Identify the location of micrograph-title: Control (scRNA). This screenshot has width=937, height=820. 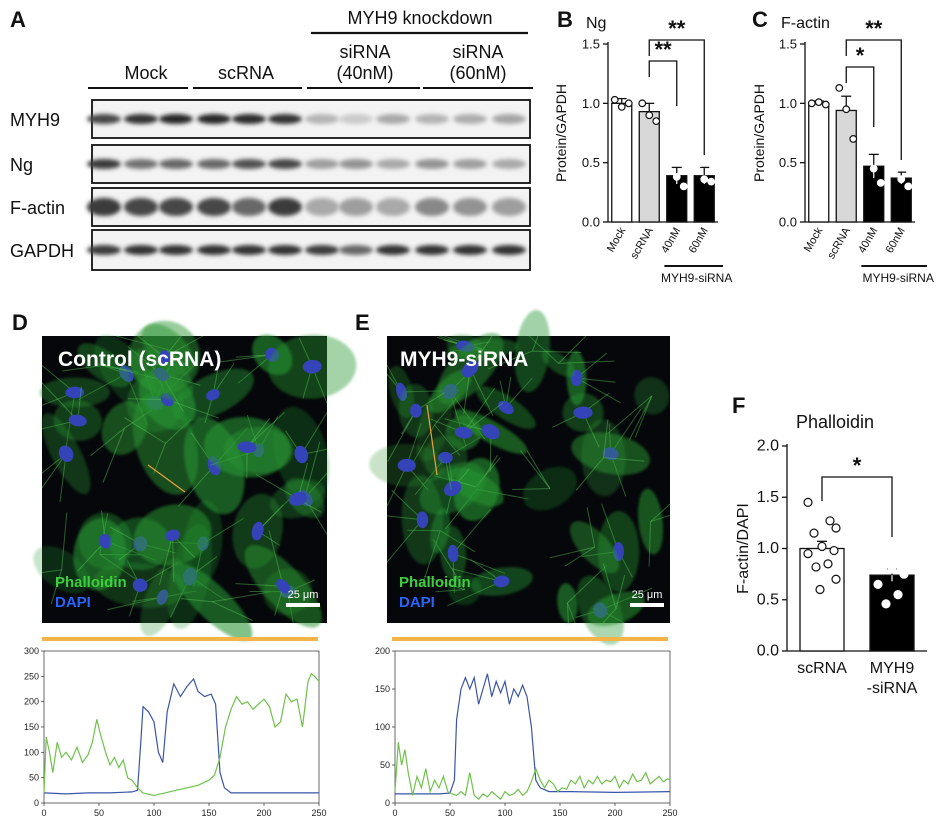
(139, 359).